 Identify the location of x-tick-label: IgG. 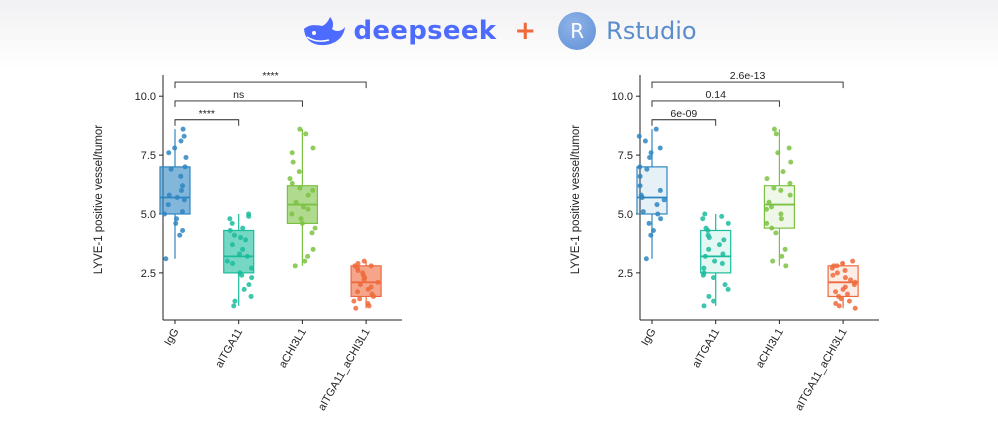
(171, 337).